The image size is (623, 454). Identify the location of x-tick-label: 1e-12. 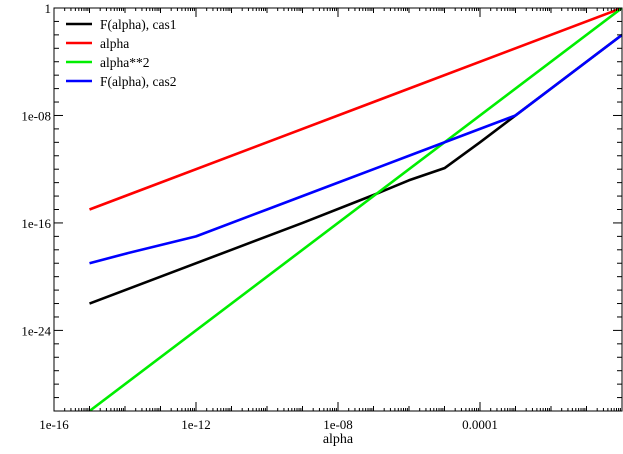
(196, 424).